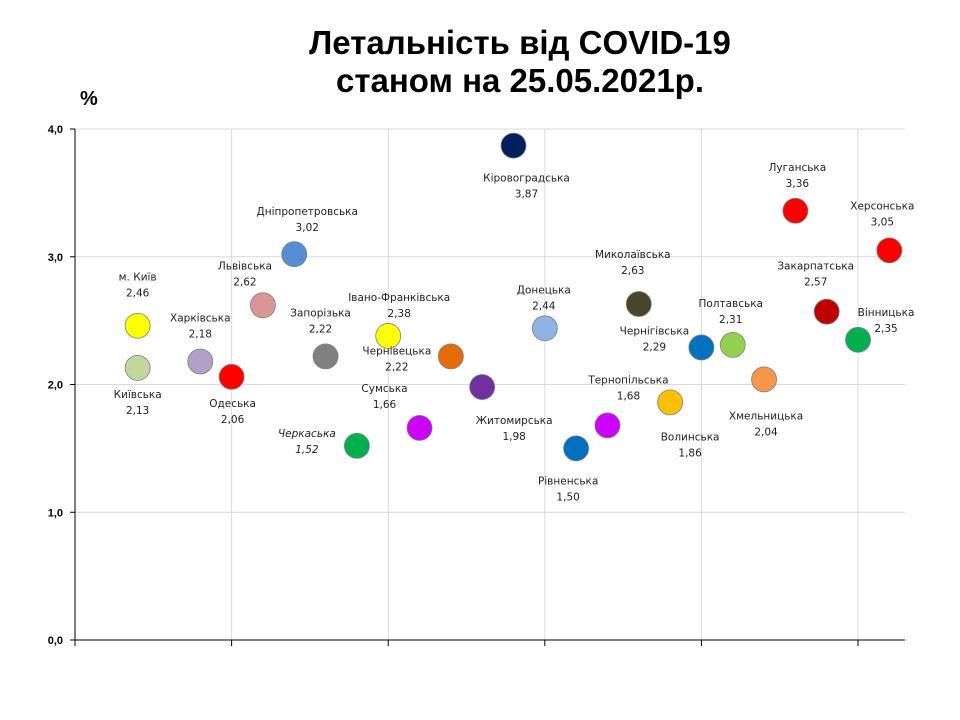 This screenshot has width=960, height=720. Describe the element at coordinates (399, 298) in the screenshot. I see `point-label-name: Івано-Франківська` at that location.